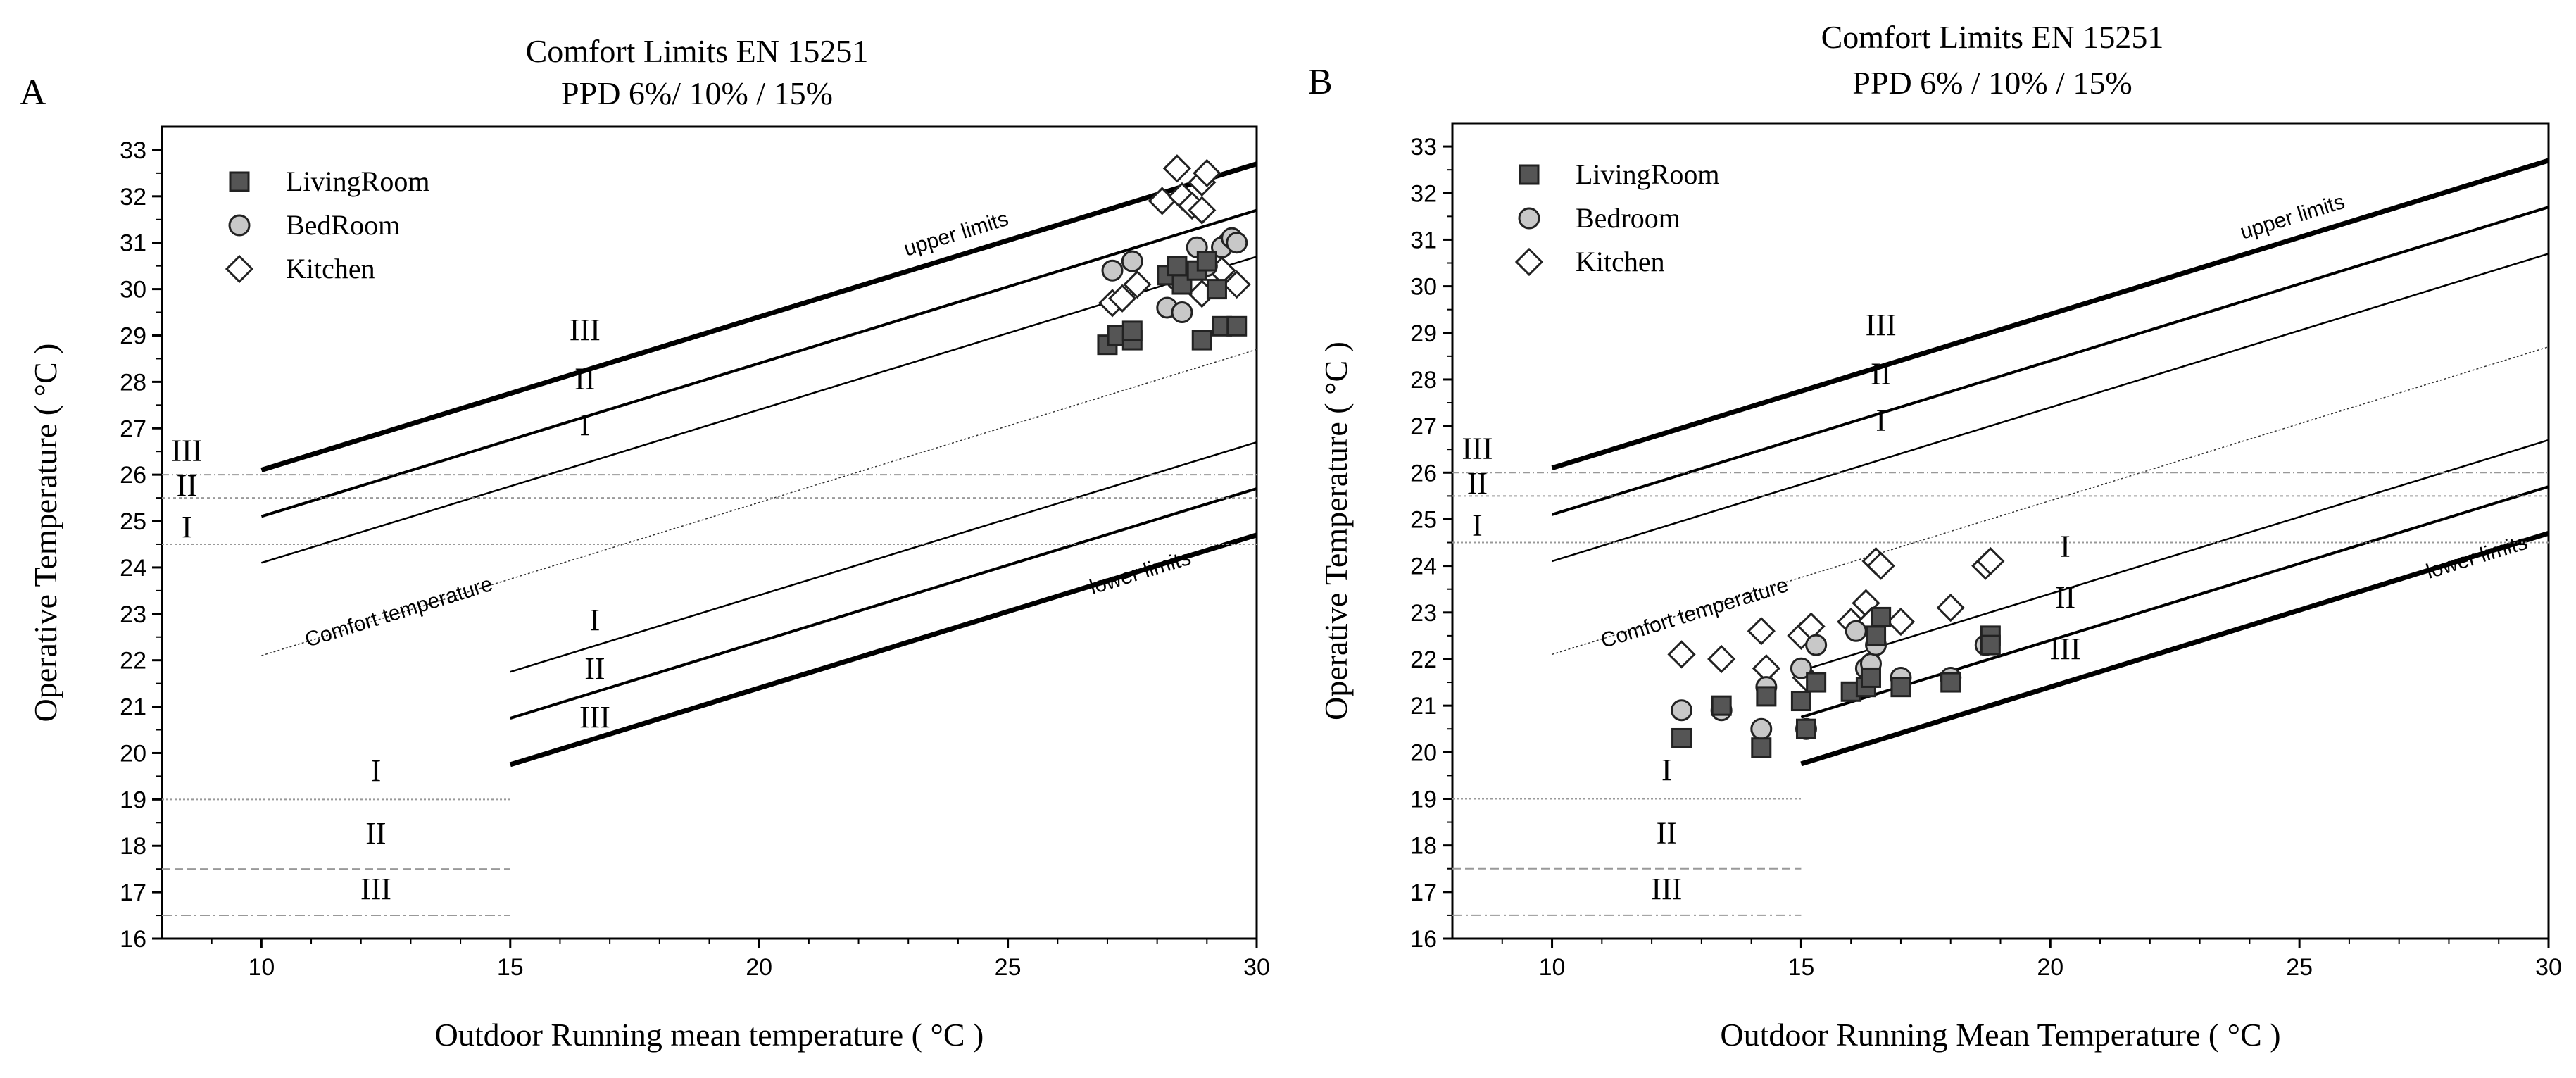 This screenshot has width=2576, height=1078. What do you see at coordinates (594, 668) in the screenshot?
I see `lower-class-label: II` at bounding box center [594, 668].